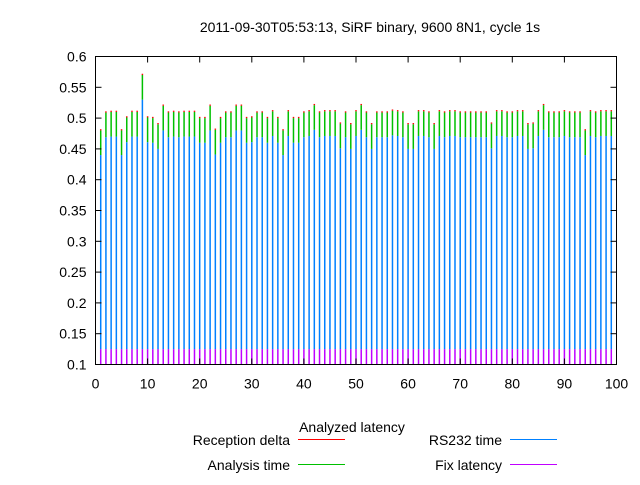 The width and height of the screenshot is (640, 485). What do you see at coordinates (617, 384) in the screenshot?
I see `x-tick-label: 100` at bounding box center [617, 384].